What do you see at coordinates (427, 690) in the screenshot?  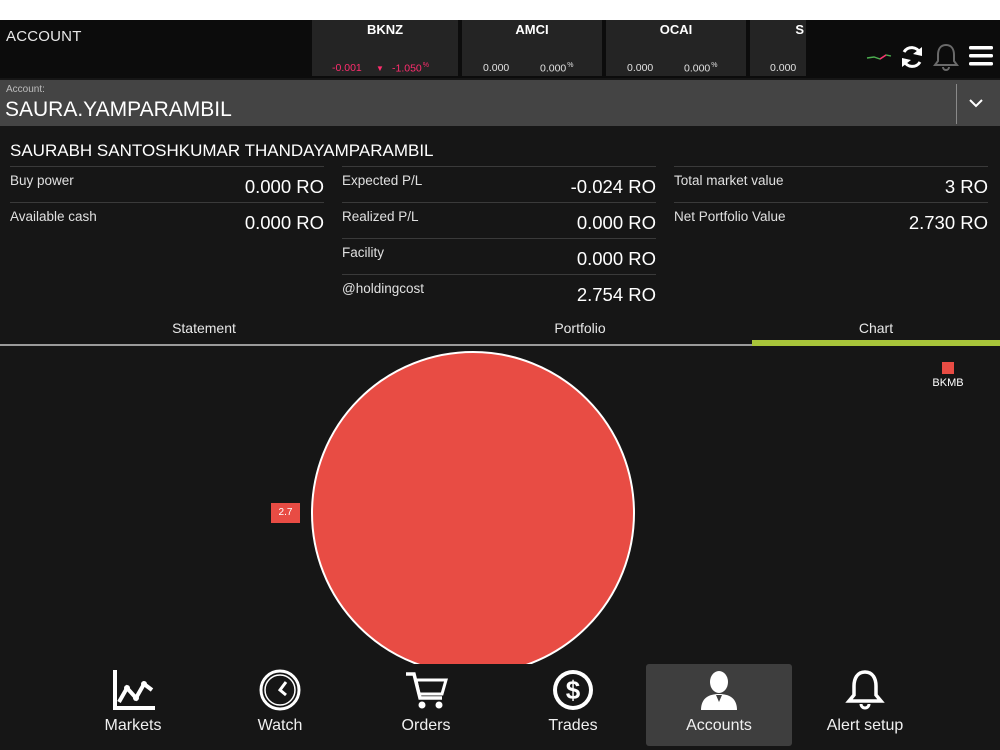 I see `cart-icon` at bounding box center [427, 690].